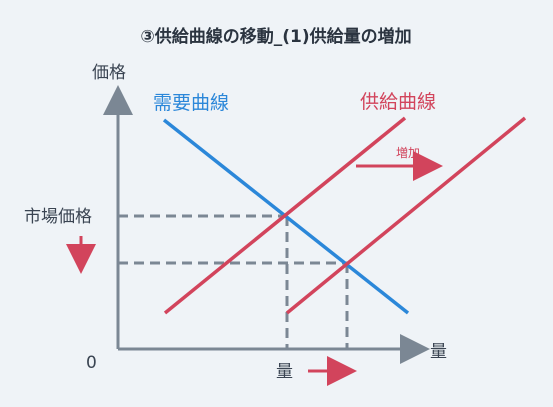 This screenshot has height=407, width=553. I want to click on y-axis-label: 価格, so click(109, 73).